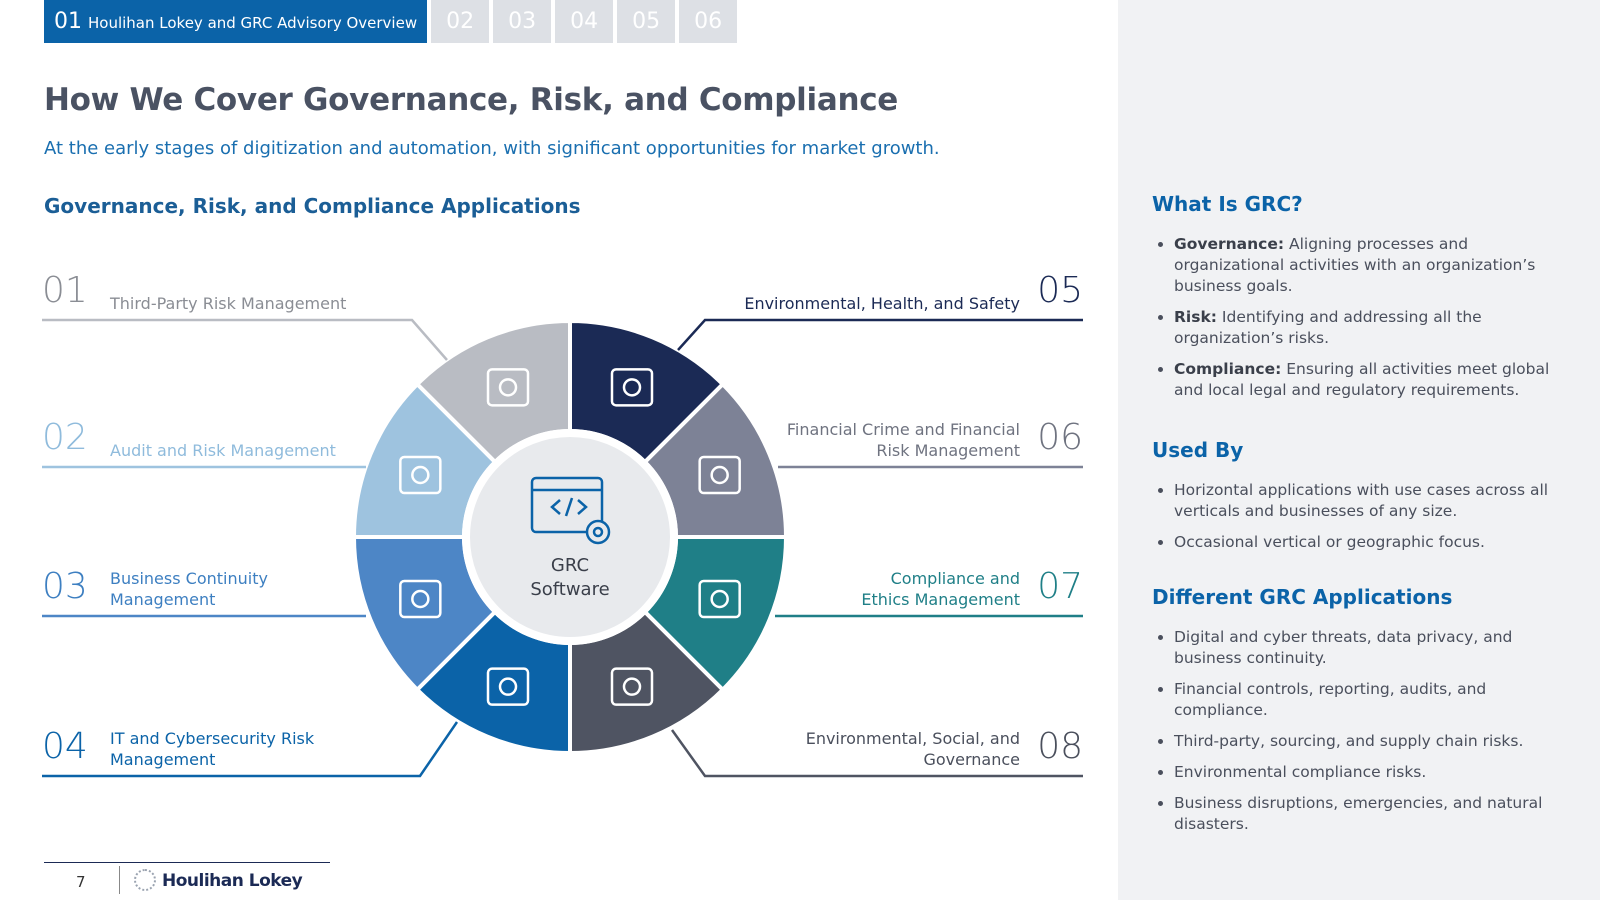 Image resolution: width=1600 pixels, height=900 pixels. What do you see at coordinates (189, 589) in the screenshot?
I see `item-label: Business Continuity Management` at bounding box center [189, 589].